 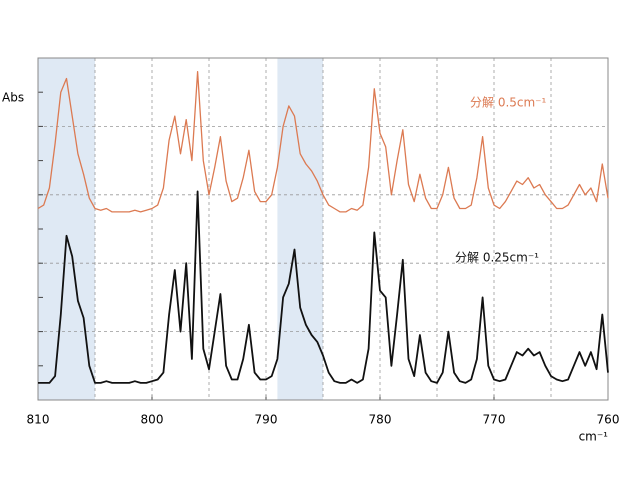 What do you see at coordinates (13, 98) in the screenshot?
I see `y-axis-title: Abs` at bounding box center [13, 98].